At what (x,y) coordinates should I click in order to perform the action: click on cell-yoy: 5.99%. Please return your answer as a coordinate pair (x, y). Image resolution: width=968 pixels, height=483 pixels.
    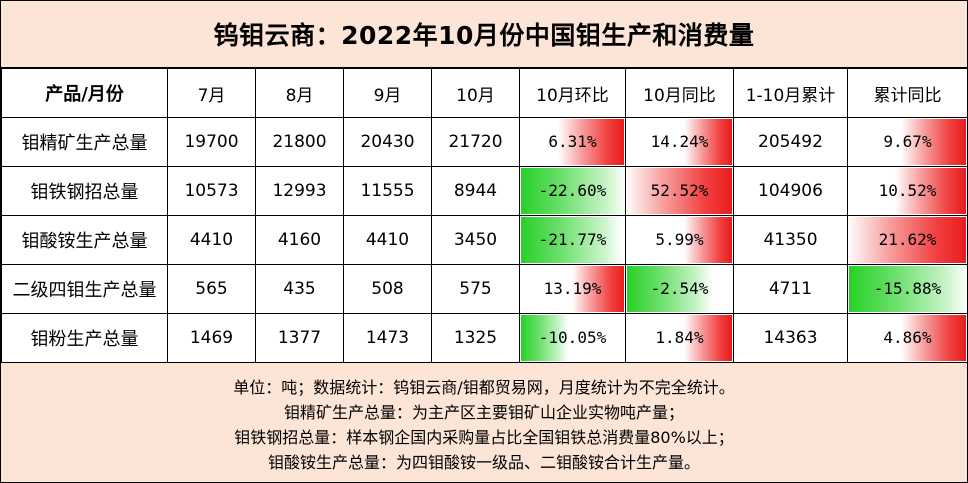
    Looking at the image, I should click on (679, 239).